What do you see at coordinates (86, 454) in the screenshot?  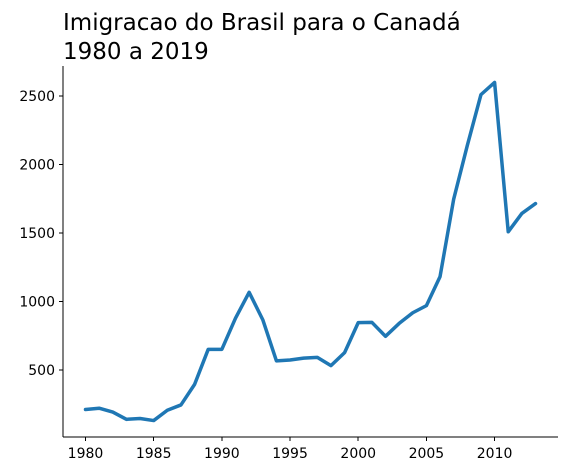 I see `x-tick-label: 1980` at bounding box center [86, 454].